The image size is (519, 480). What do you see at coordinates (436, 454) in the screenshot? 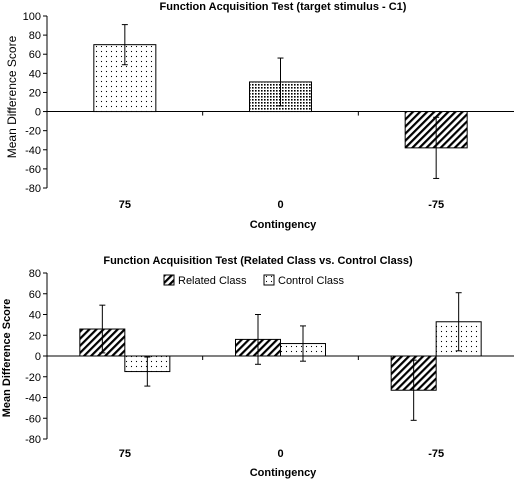
I see `c2-category-label: -75` at bounding box center [436, 454].